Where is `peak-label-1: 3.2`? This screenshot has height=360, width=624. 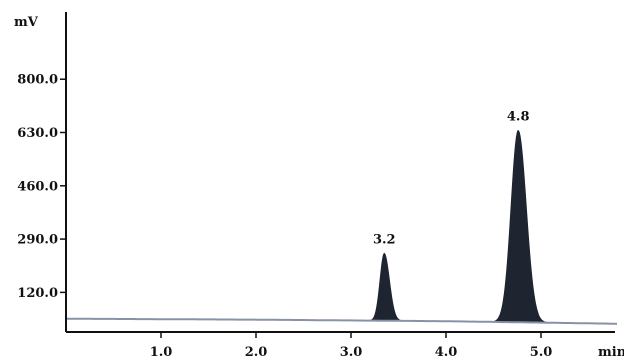 peak-label-1: 3.2 is located at coordinates (384, 239).